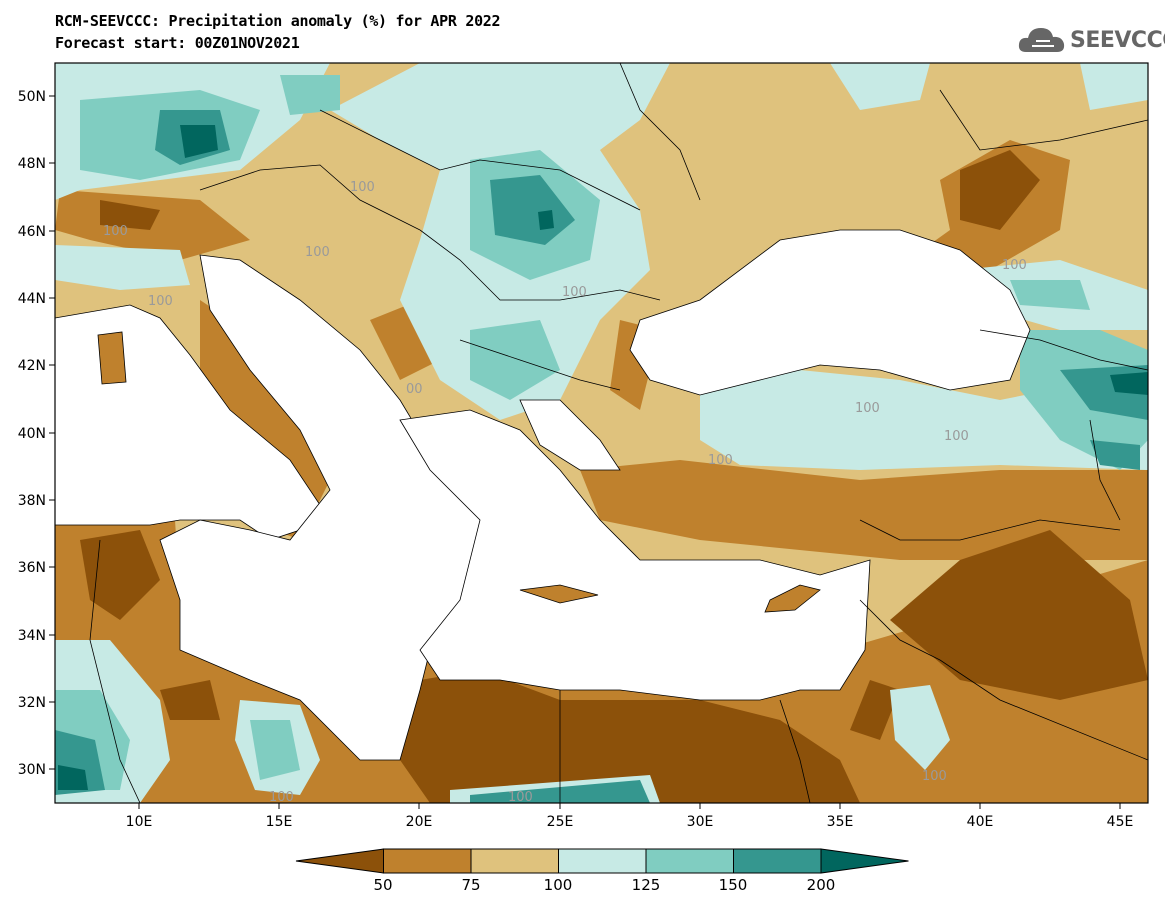 The height and width of the screenshot is (907, 1165). I want to click on colorbar-segment-lower-extend, so click(339, 861).